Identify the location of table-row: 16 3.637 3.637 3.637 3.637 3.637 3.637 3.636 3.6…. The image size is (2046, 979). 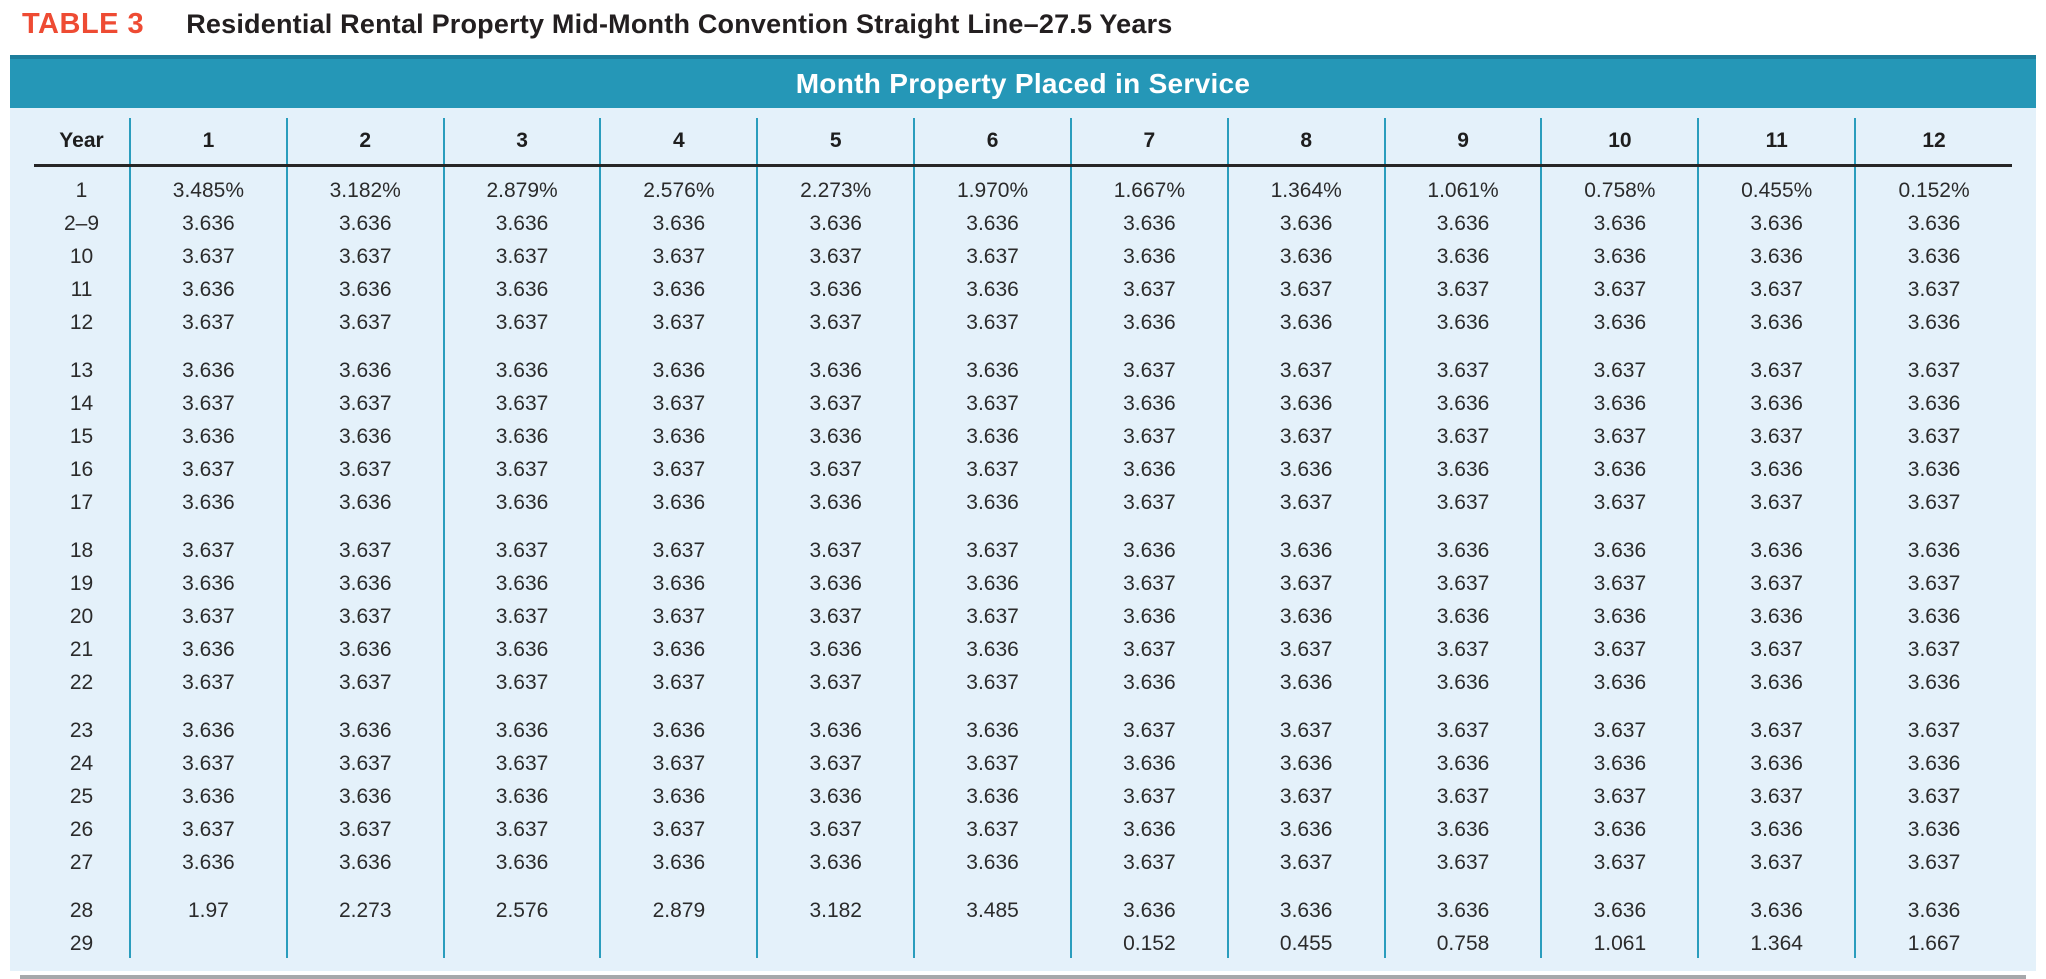
(1023, 467).